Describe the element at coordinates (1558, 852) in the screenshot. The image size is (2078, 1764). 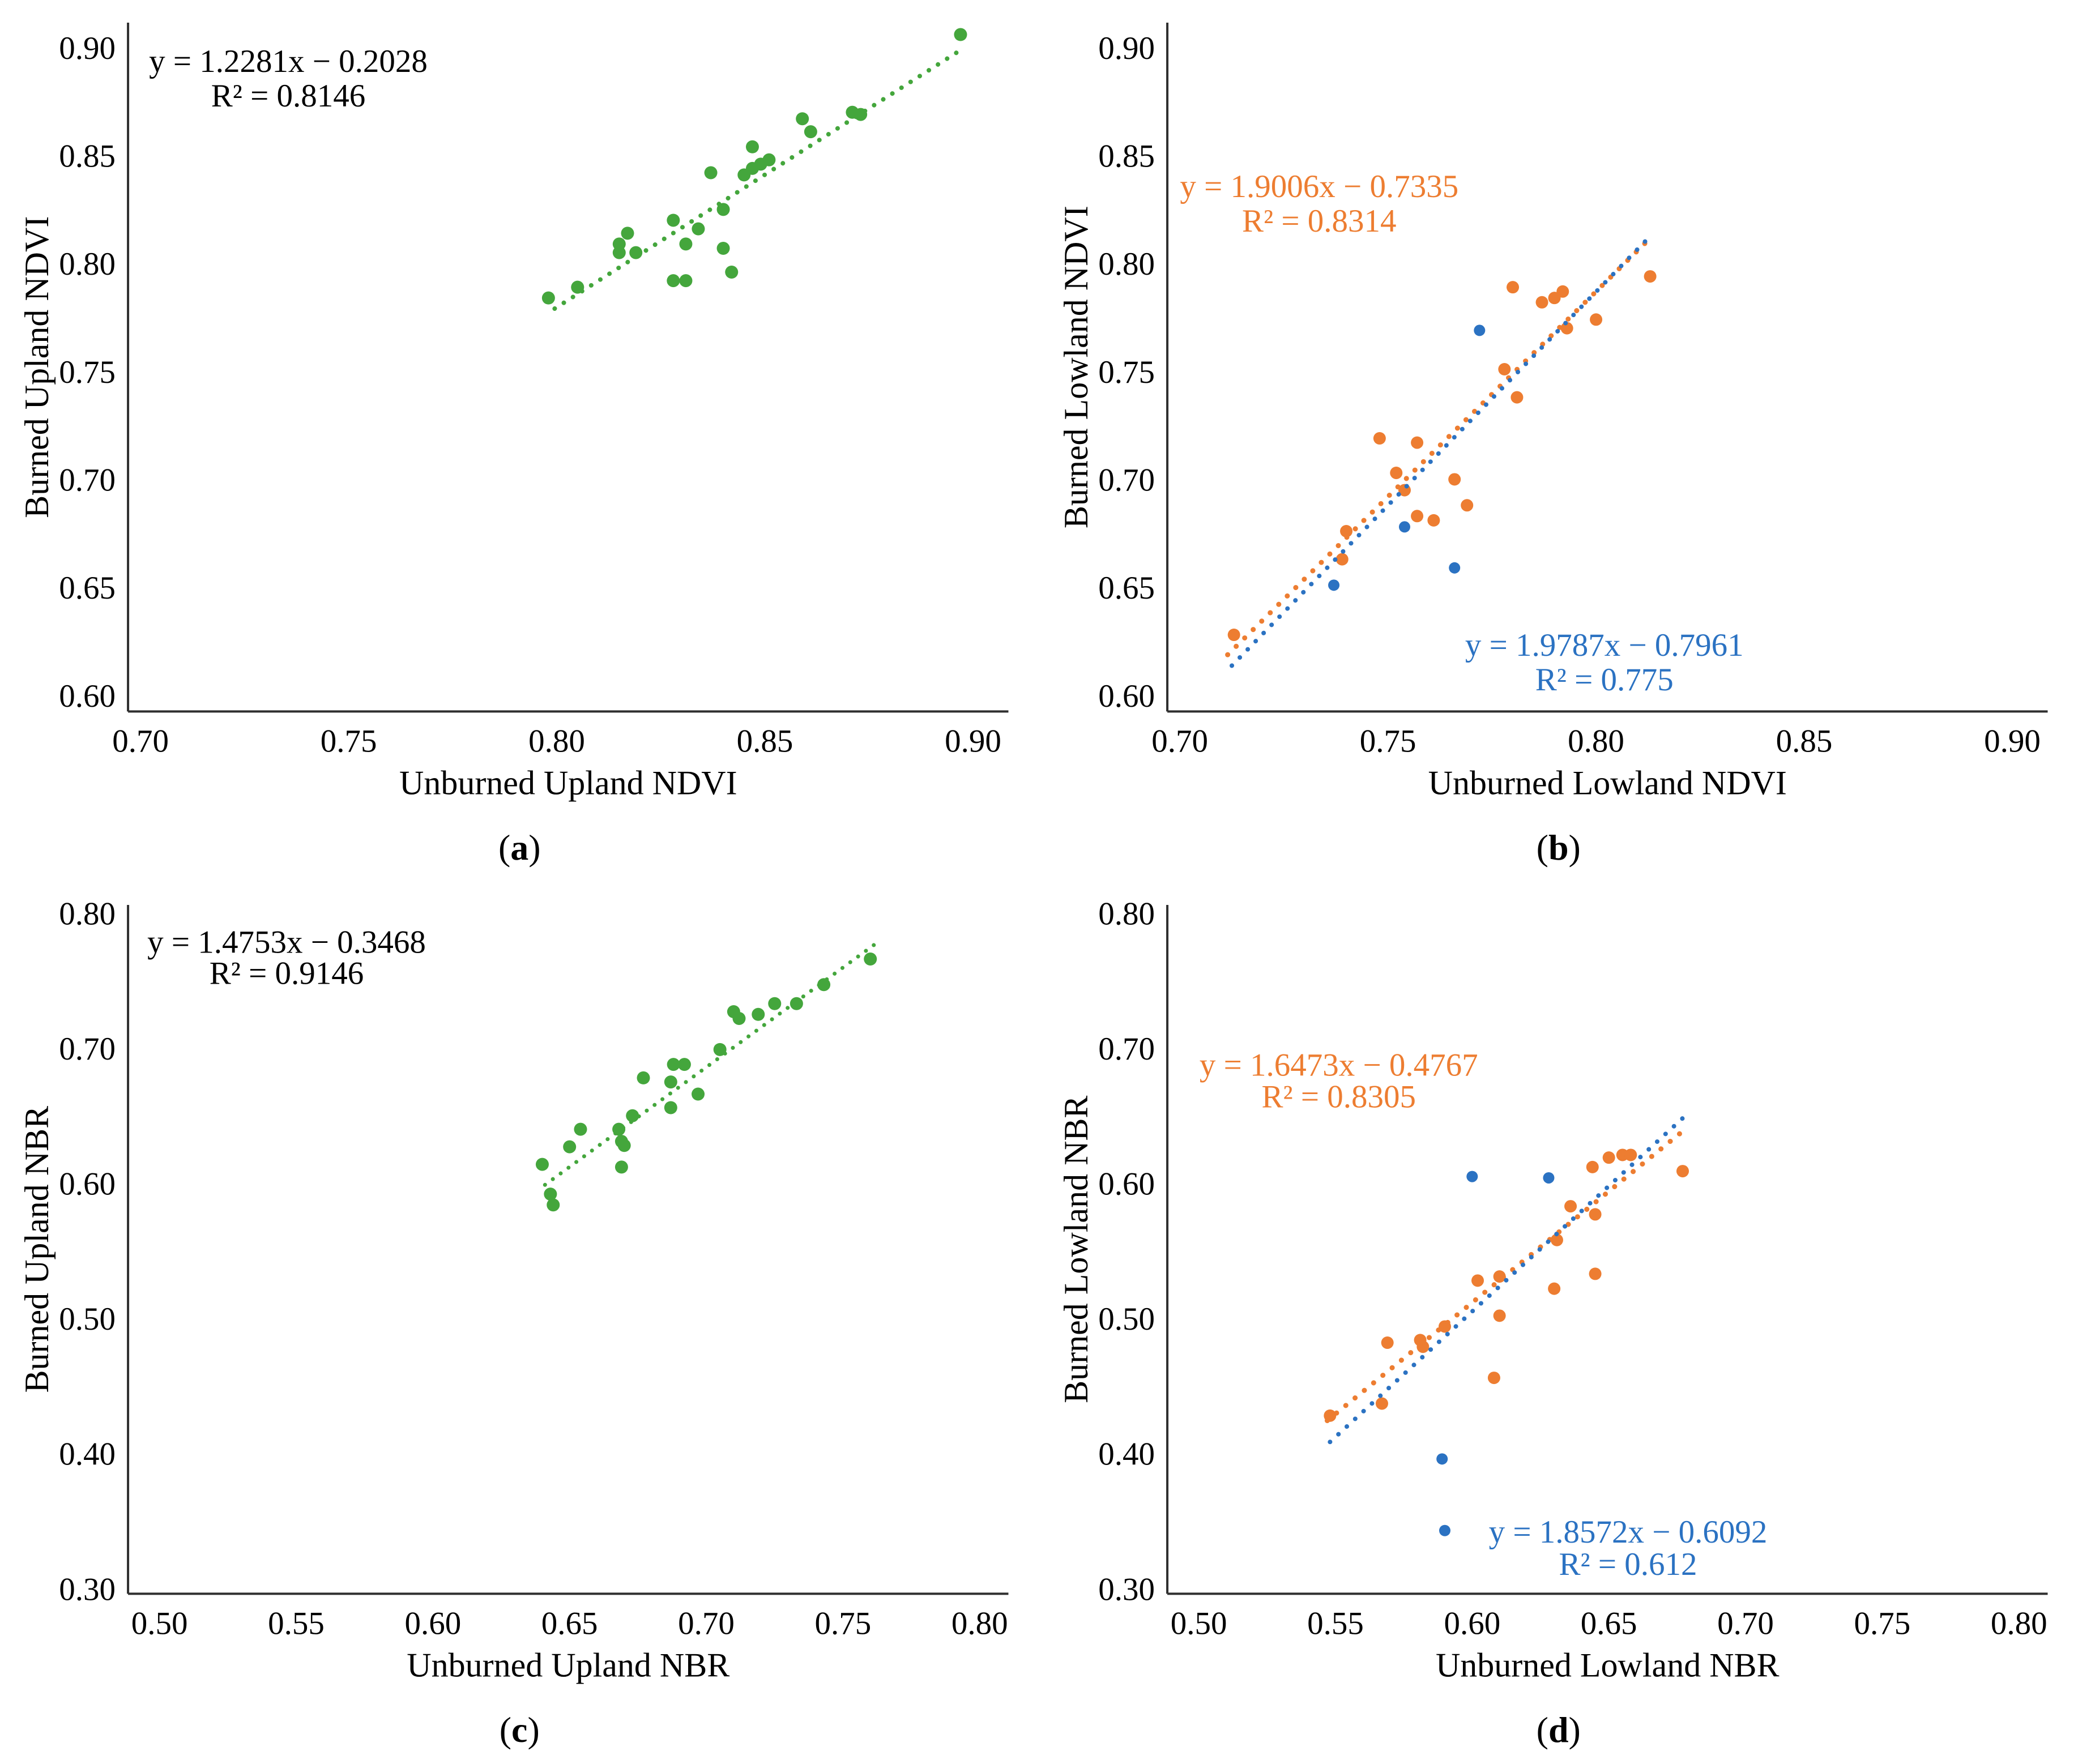
I see `panel-b-caption: (b)` at that location.